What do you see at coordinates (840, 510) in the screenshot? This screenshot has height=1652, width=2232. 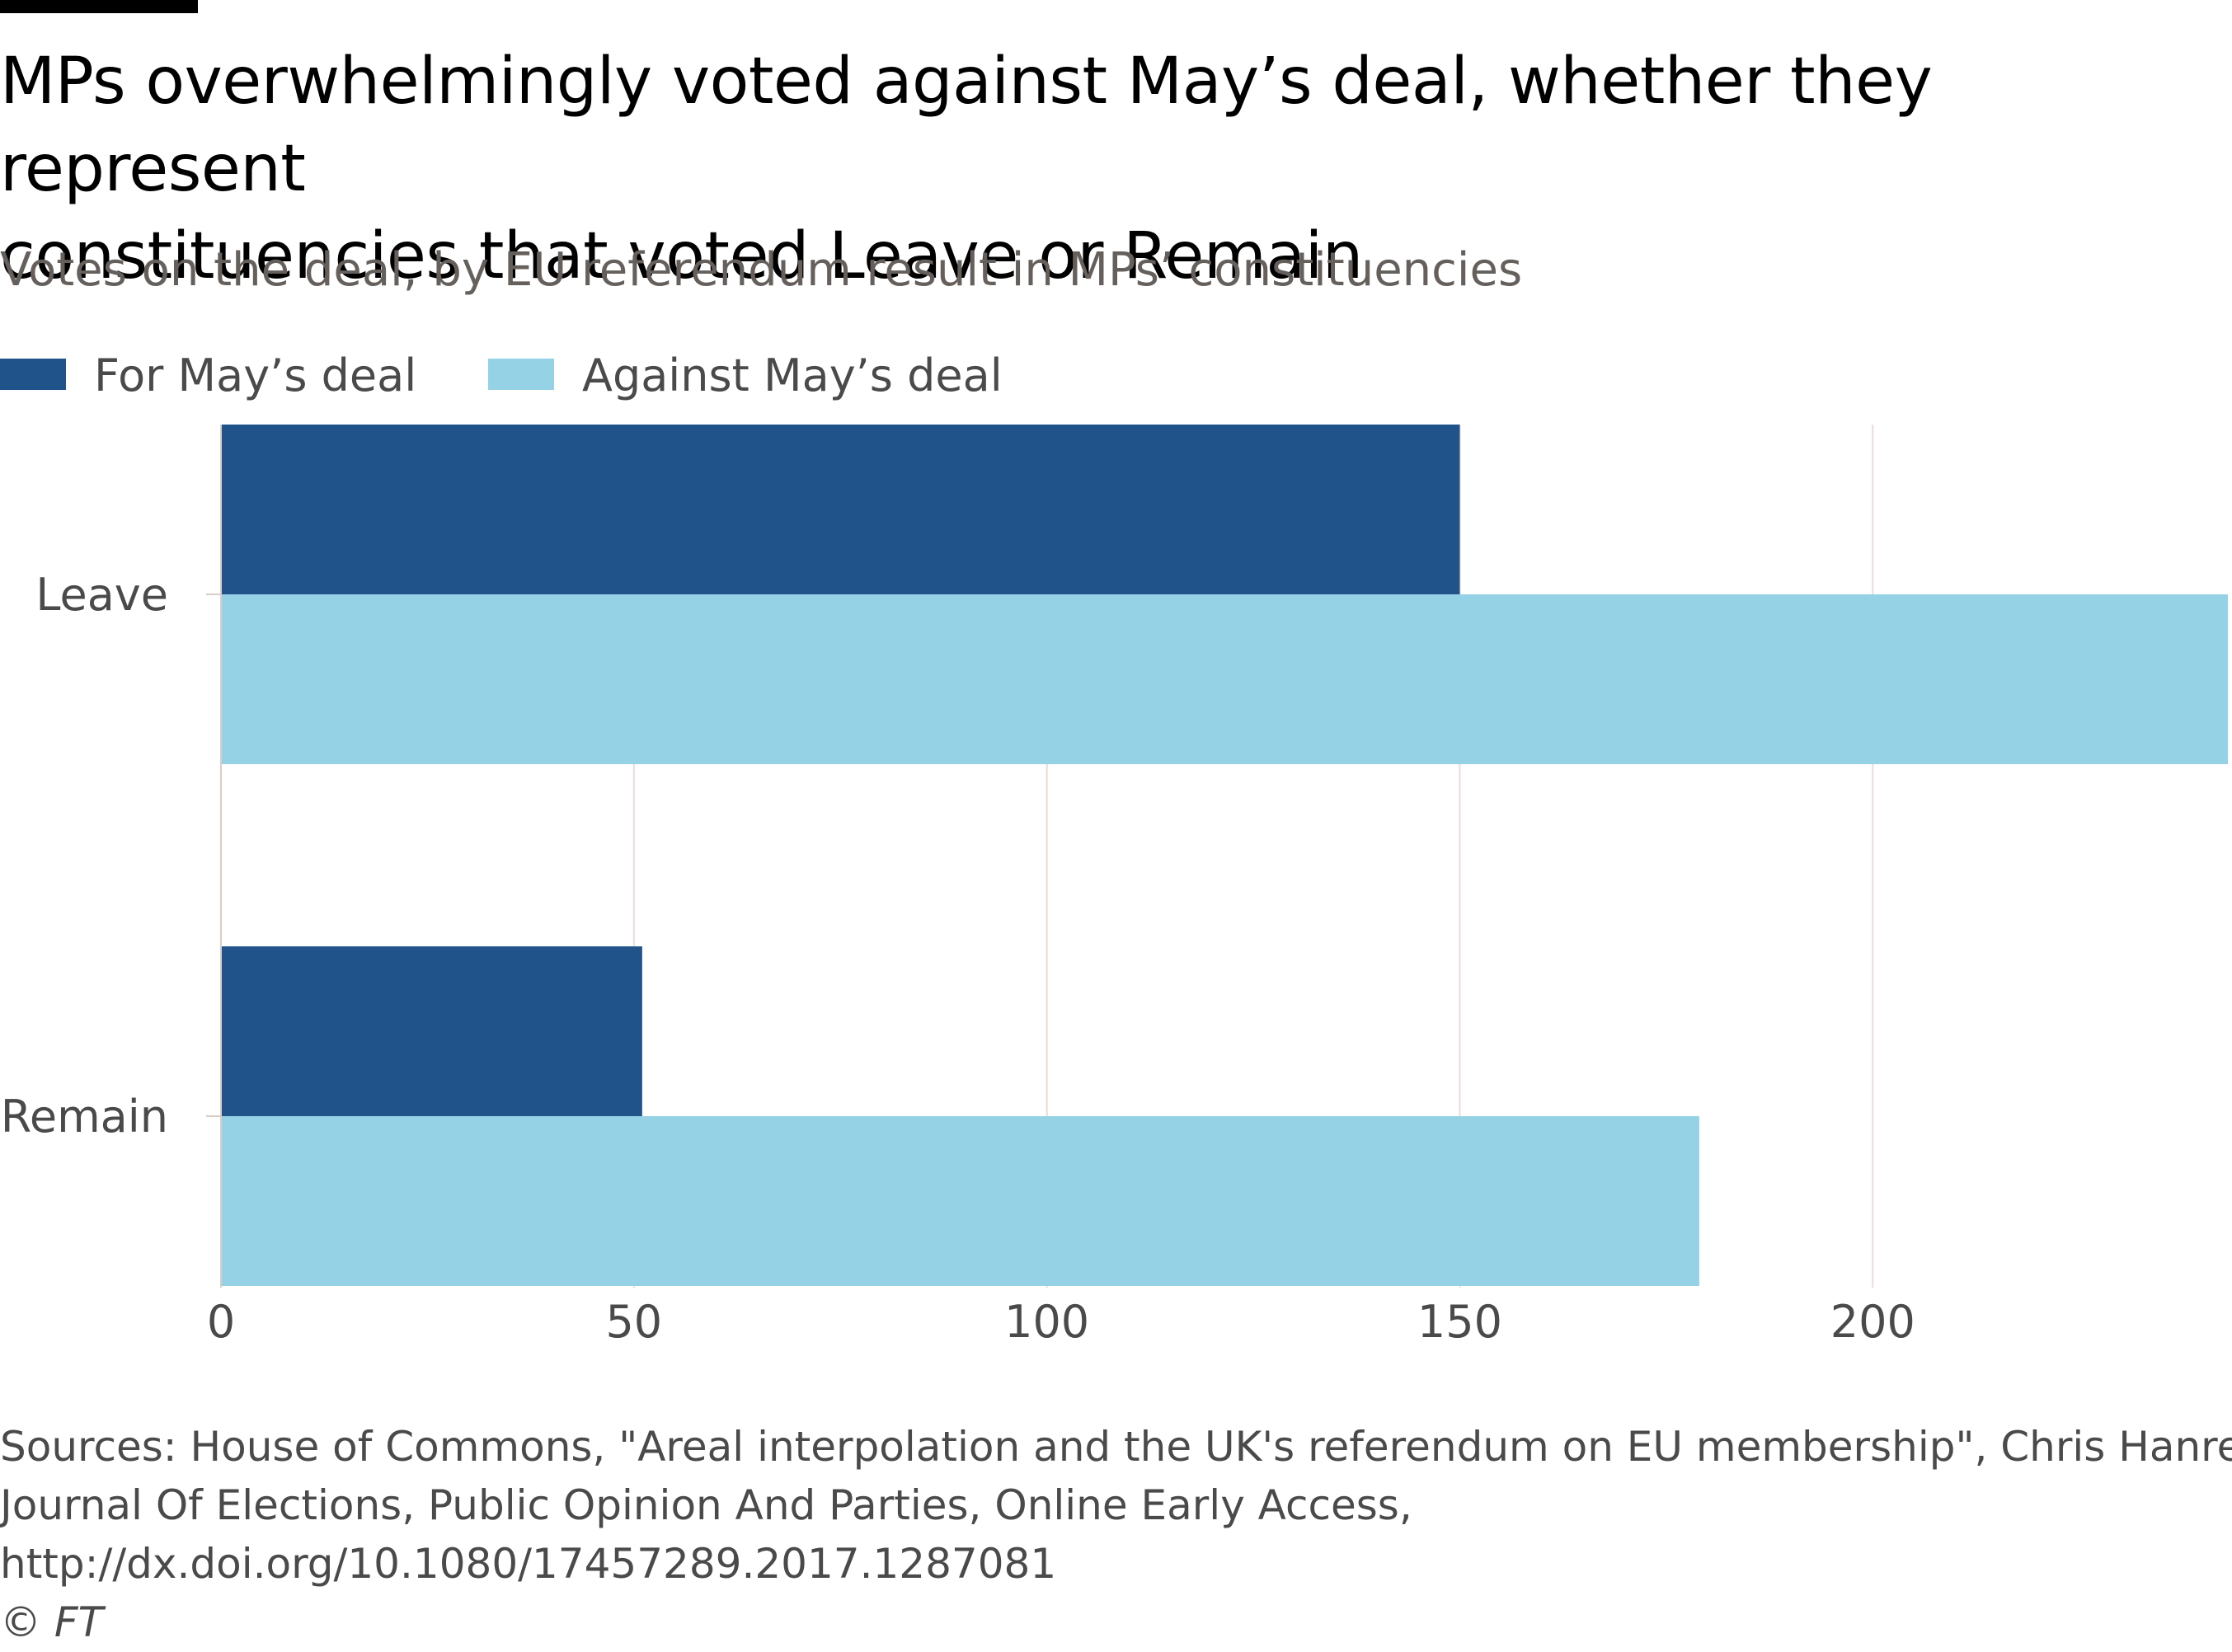 I see `bar-leave-for` at bounding box center [840, 510].